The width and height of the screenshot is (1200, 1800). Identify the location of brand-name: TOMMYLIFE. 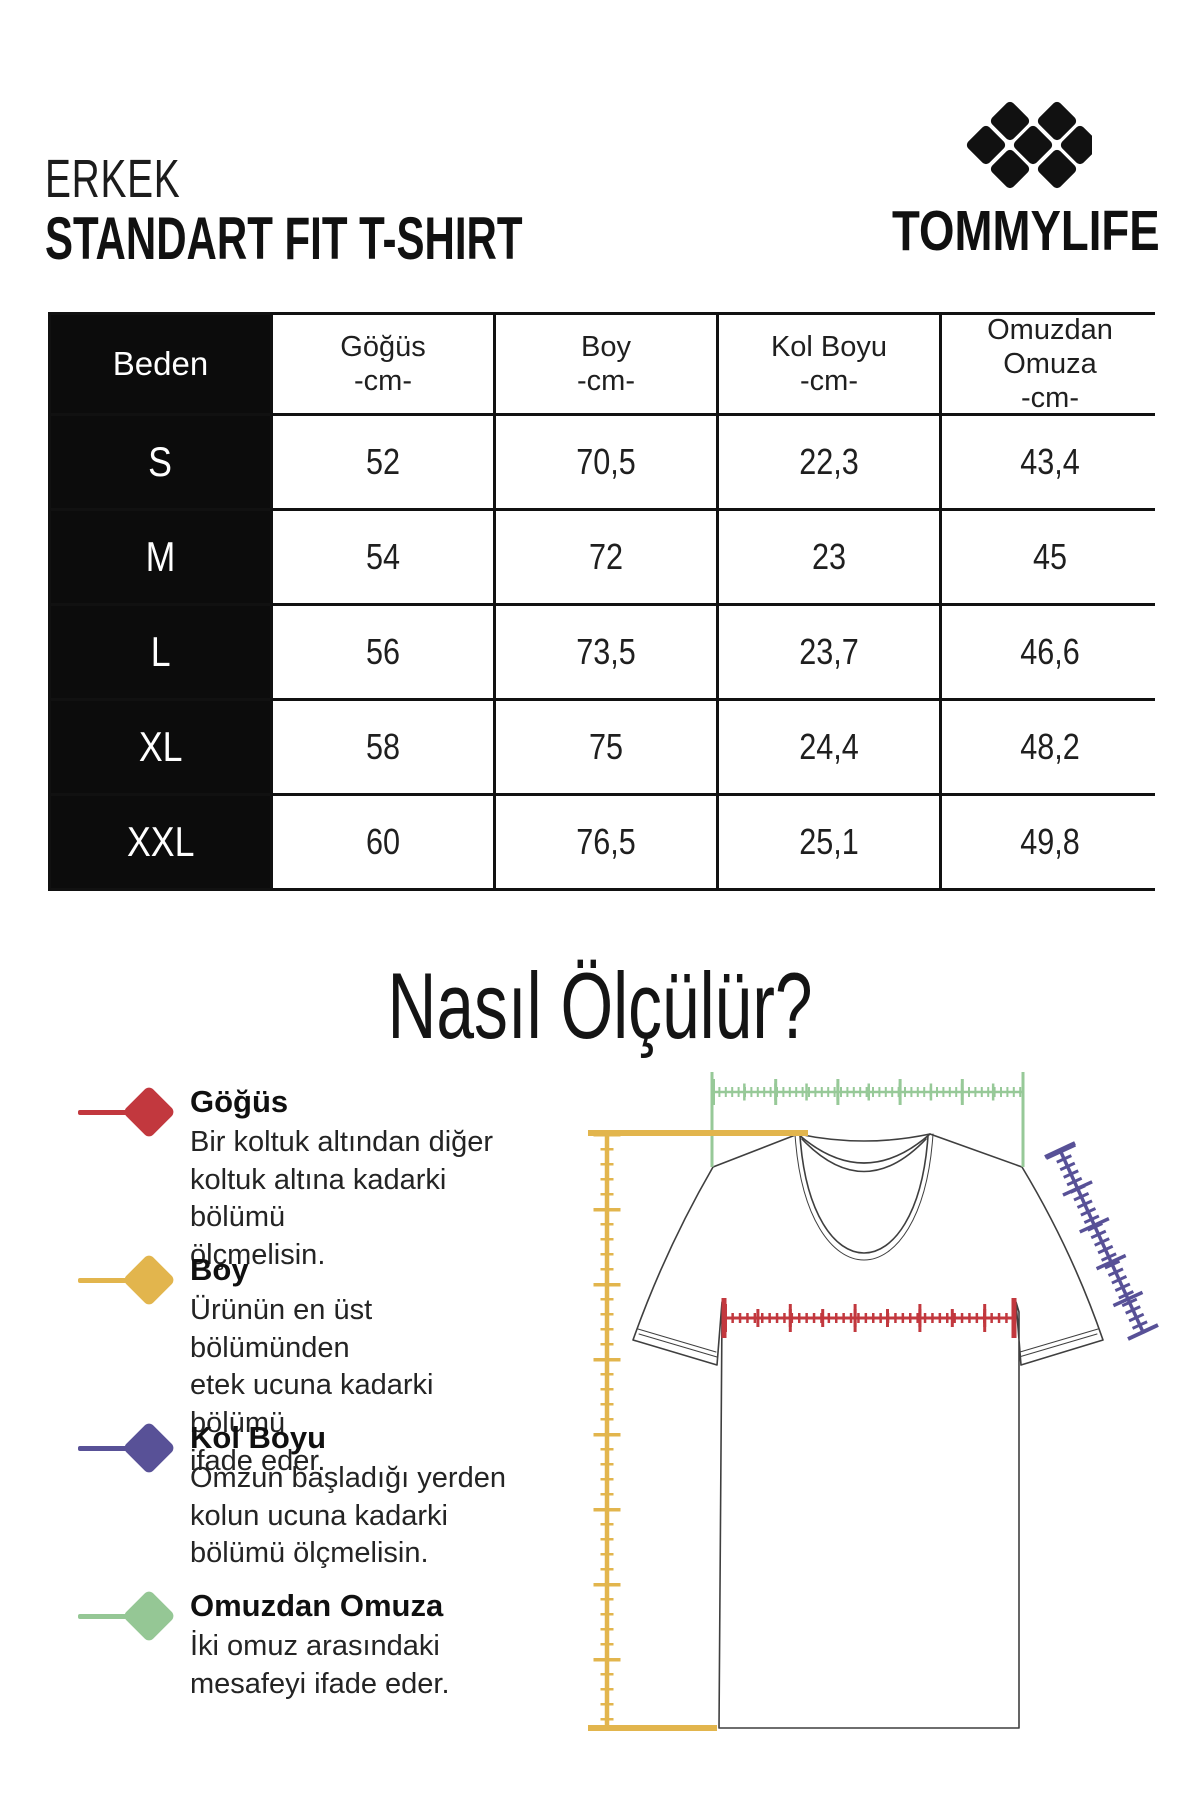
(1026, 231).